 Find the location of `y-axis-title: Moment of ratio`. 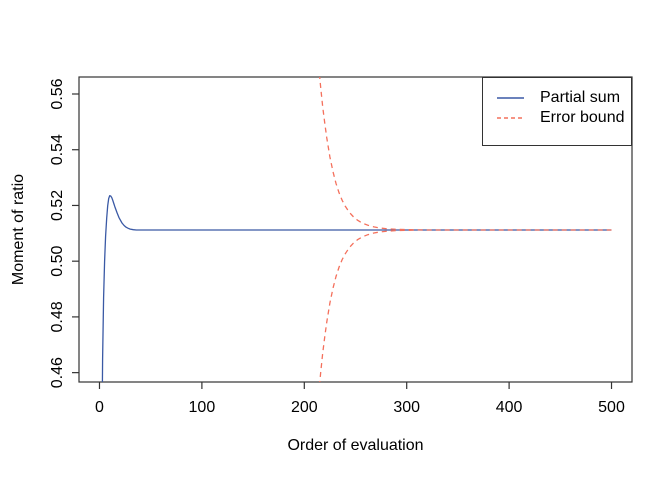

y-axis-title: Moment of ratio is located at coordinates (18, 229).